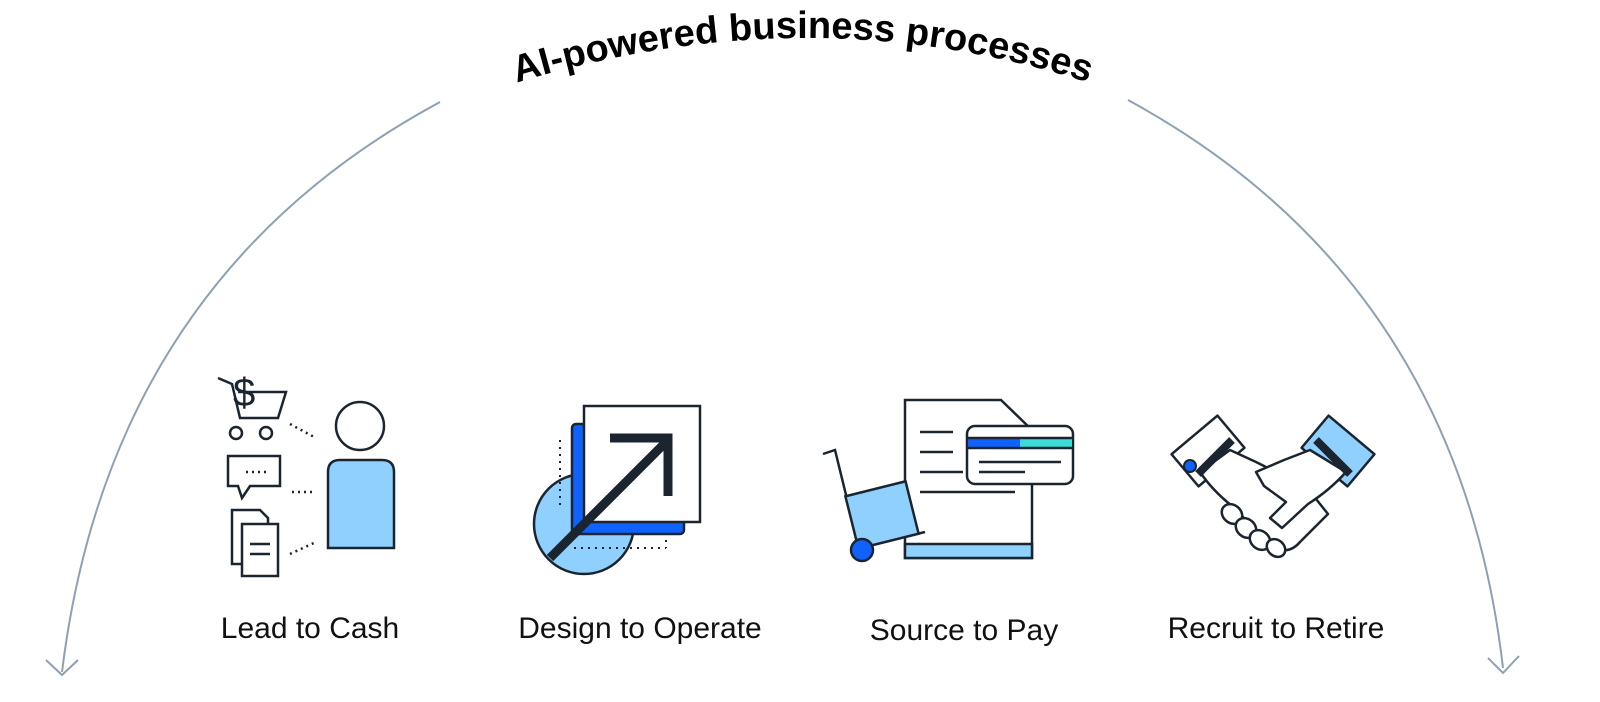 The height and width of the screenshot is (702, 1600). What do you see at coordinates (306, 474) in the screenshot?
I see `shopping-cart-customer-icon: $` at bounding box center [306, 474].